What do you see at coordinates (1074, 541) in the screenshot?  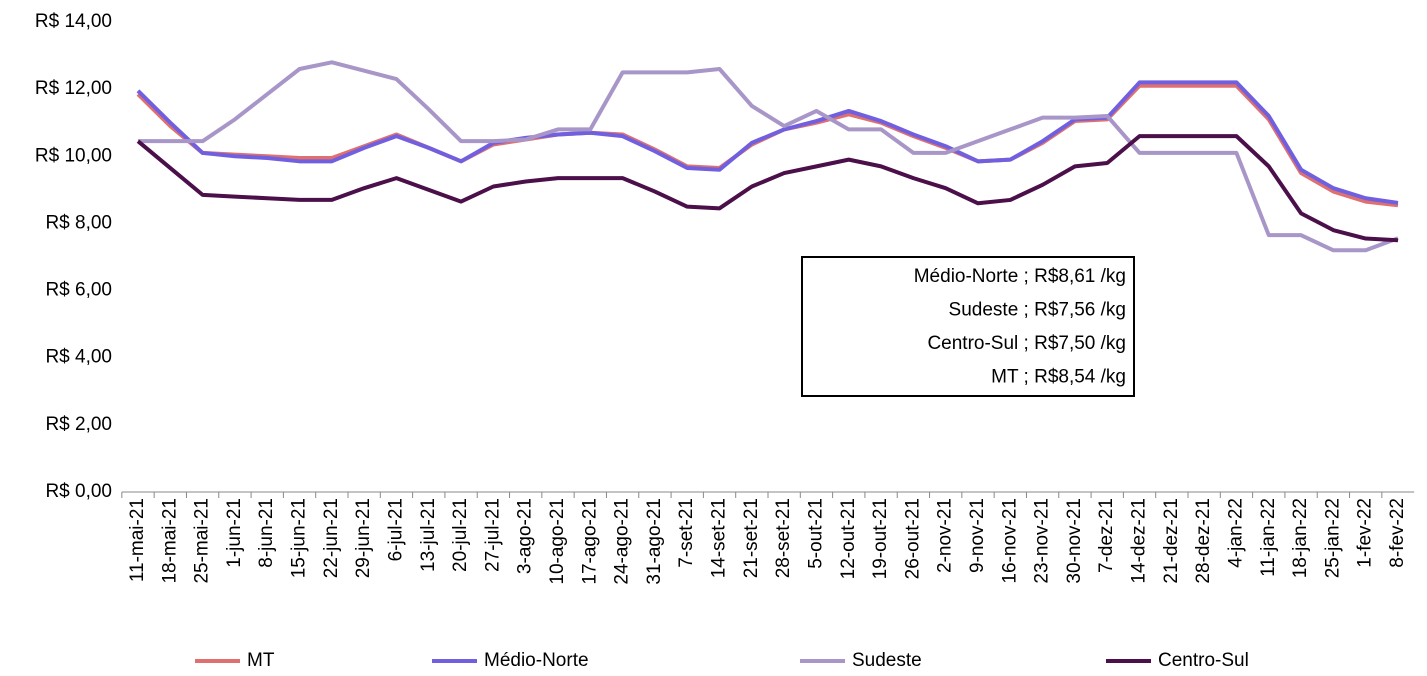 I see `x-tick-label: 30-nov-21` at bounding box center [1074, 541].